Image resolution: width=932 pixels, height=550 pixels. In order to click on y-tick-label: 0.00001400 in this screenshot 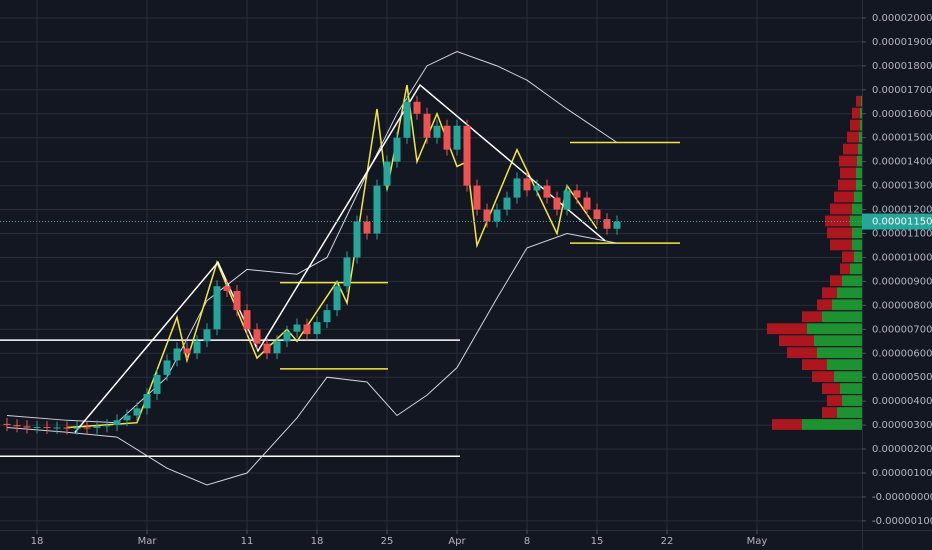, I will do `click(902, 162)`.